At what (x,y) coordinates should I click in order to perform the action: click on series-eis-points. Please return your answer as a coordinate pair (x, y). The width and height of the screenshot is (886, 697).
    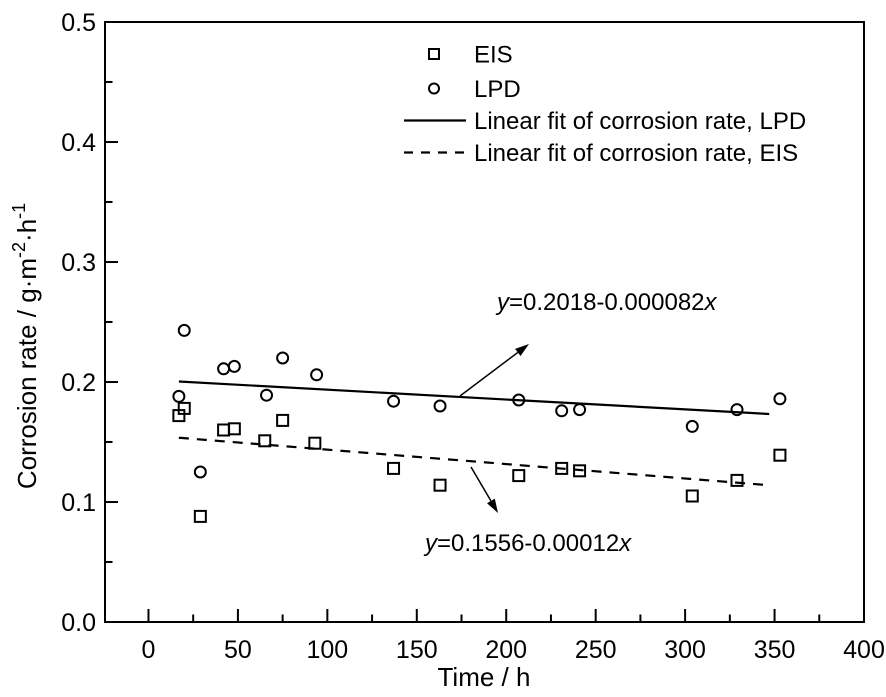
    Looking at the image, I should click on (479, 462).